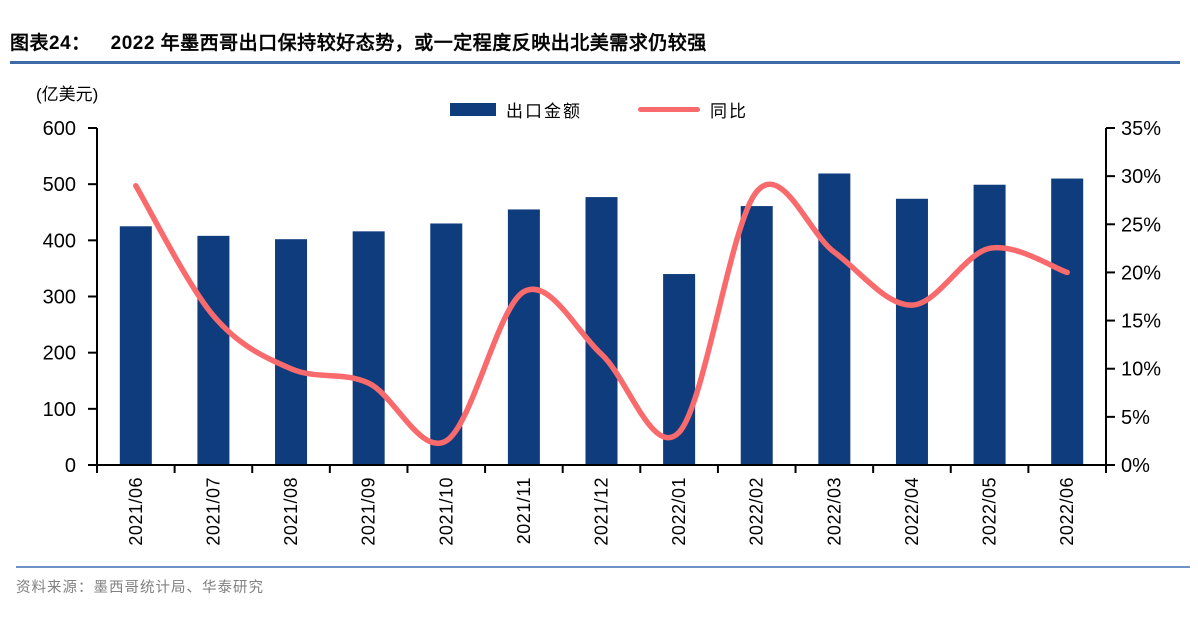 This screenshot has height=625, width=1198. What do you see at coordinates (291, 511) in the screenshot?
I see `svg-text: 2021/08` at bounding box center [291, 511].